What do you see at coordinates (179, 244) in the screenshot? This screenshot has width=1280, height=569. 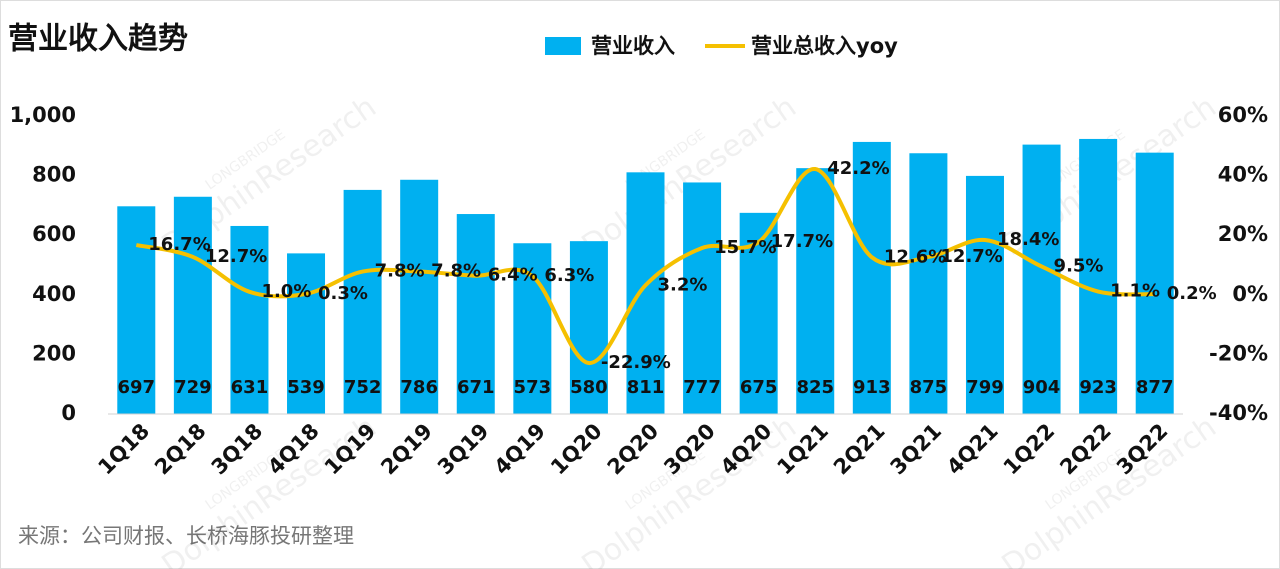 I see `line-value-label: 16.7%` at bounding box center [179, 244].